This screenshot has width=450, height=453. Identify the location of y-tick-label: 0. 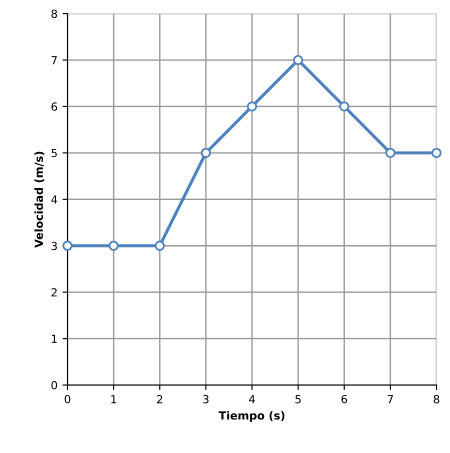
(54, 385).